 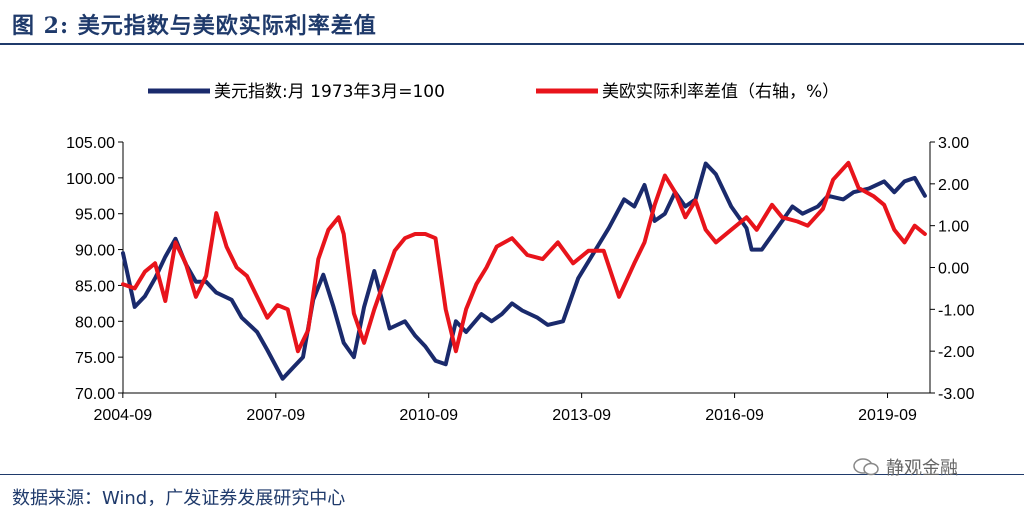 What do you see at coordinates (953, 227) in the screenshot?
I see `right-tick-label: 1.00` at bounding box center [953, 227].